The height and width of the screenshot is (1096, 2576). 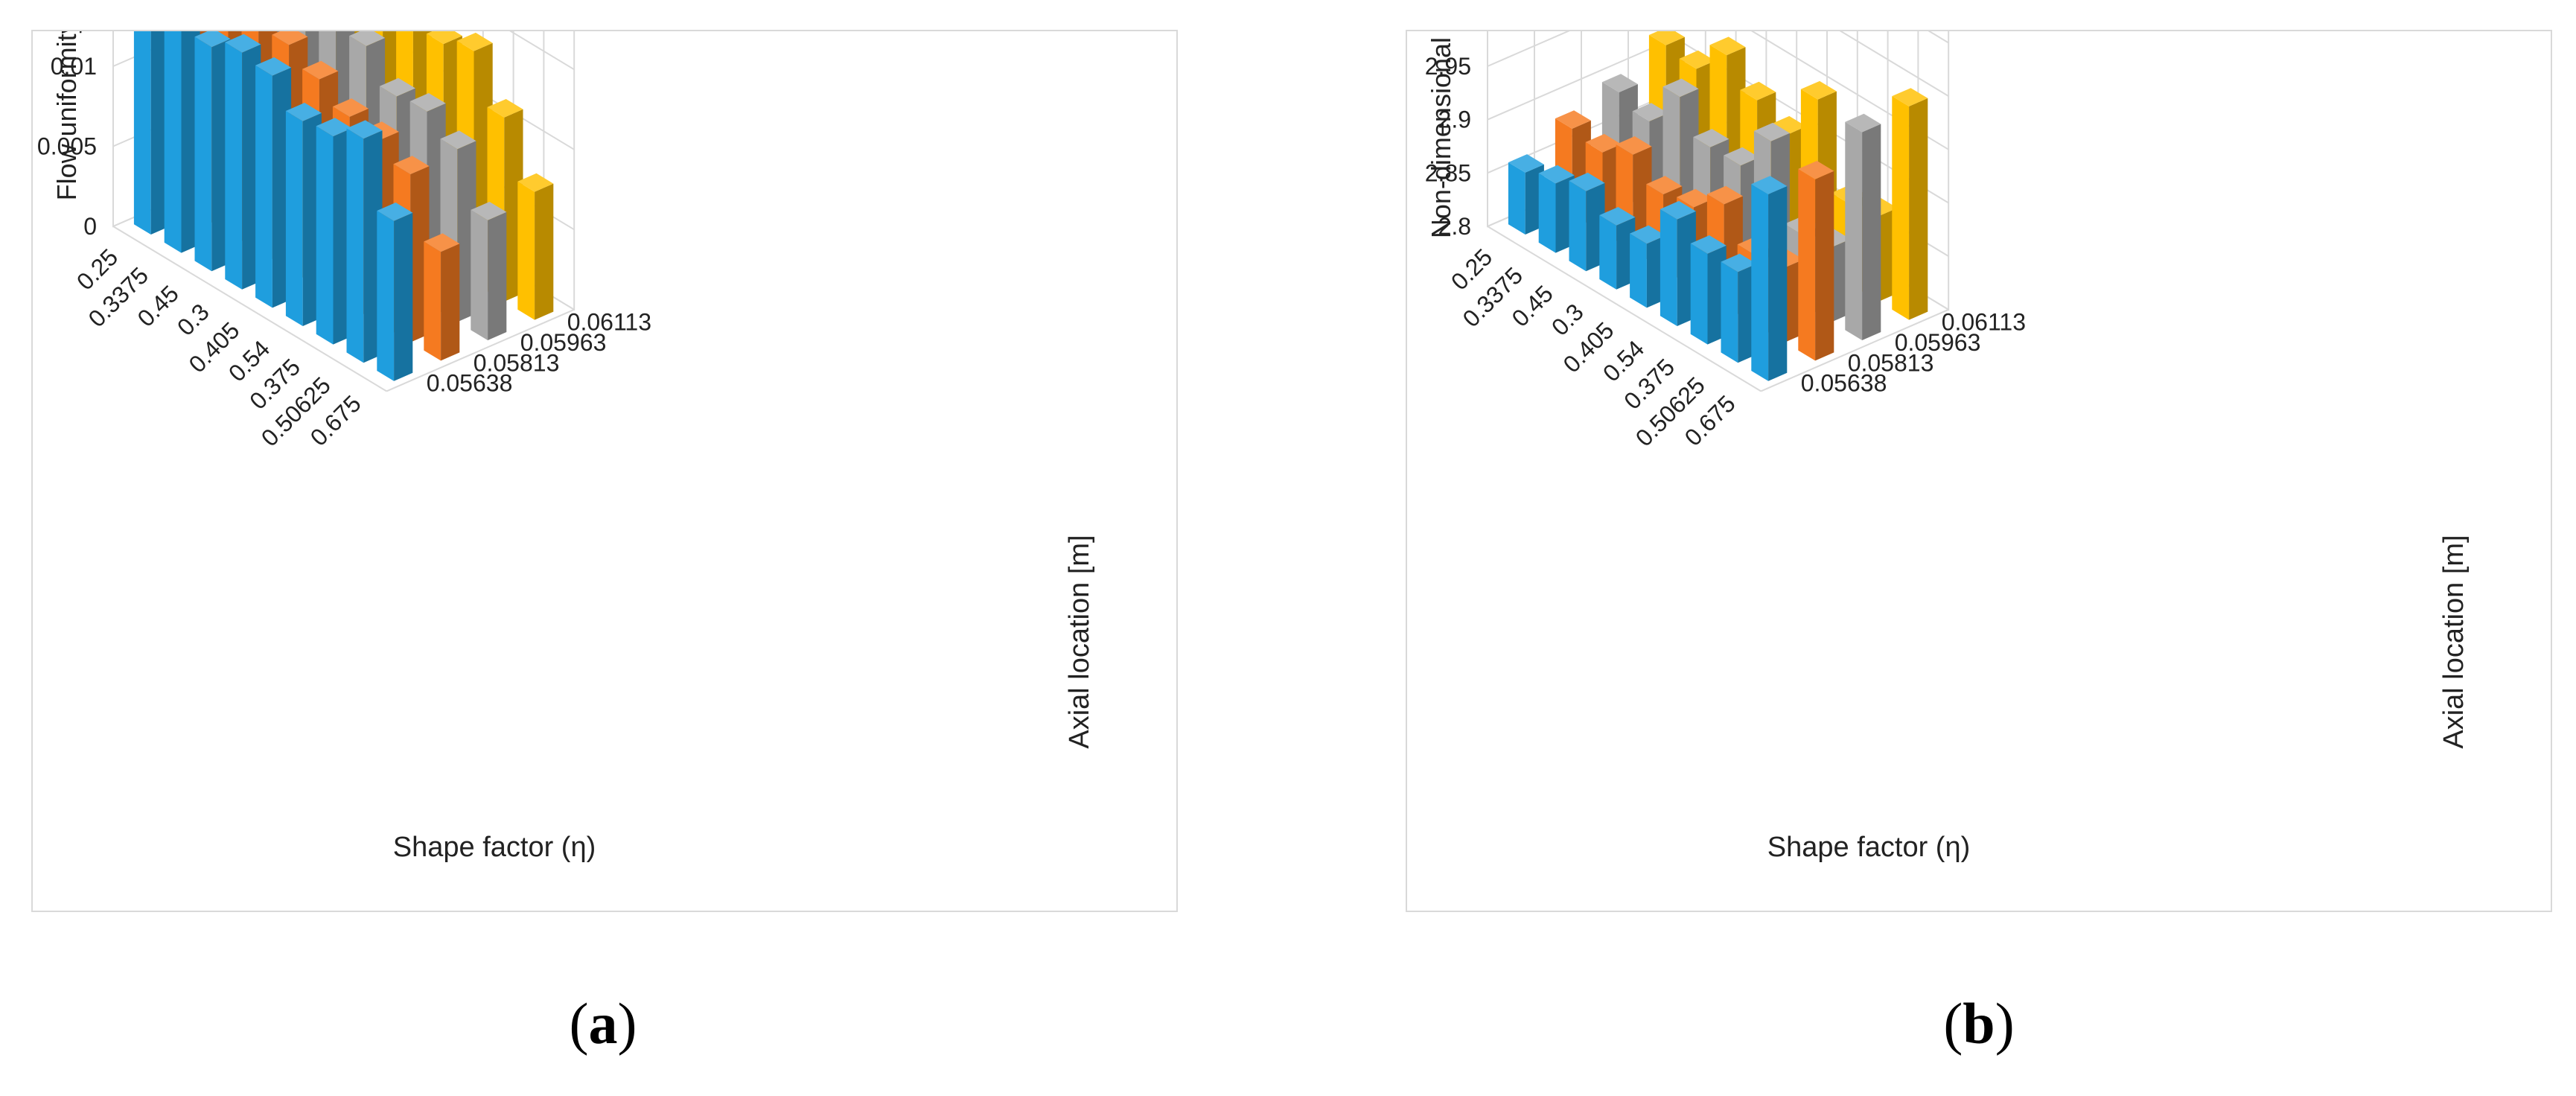 I want to click on caption-b: (b), so click(x=1979, y=1023).